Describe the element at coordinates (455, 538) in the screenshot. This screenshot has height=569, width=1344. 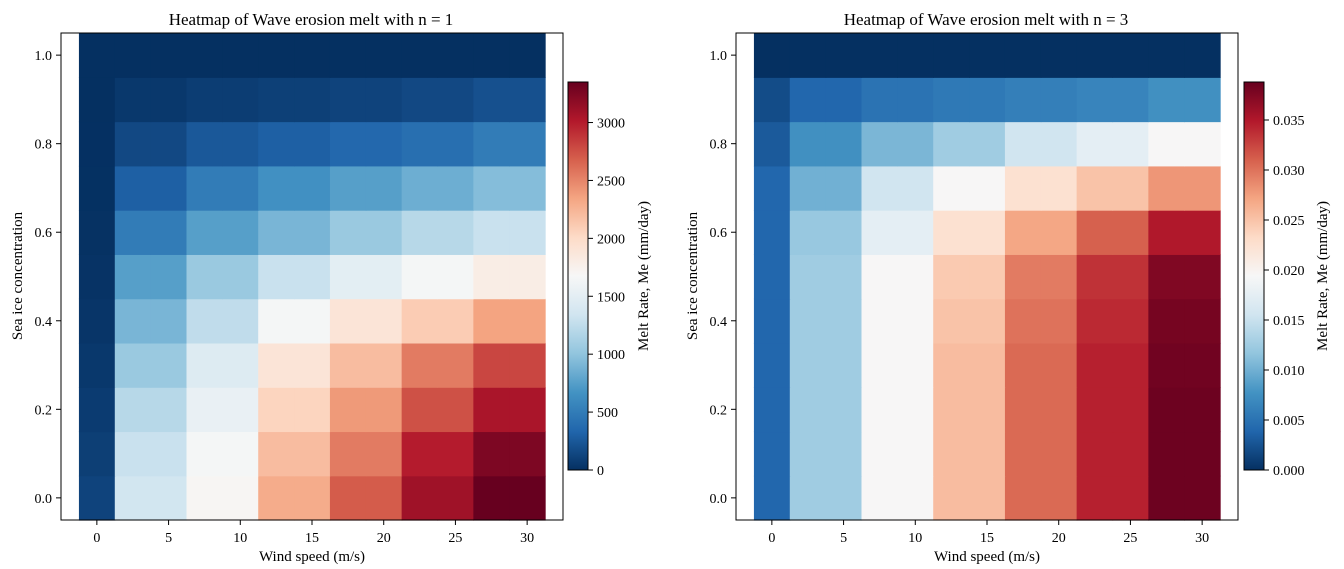
I see `x-tick-label: 25` at that location.